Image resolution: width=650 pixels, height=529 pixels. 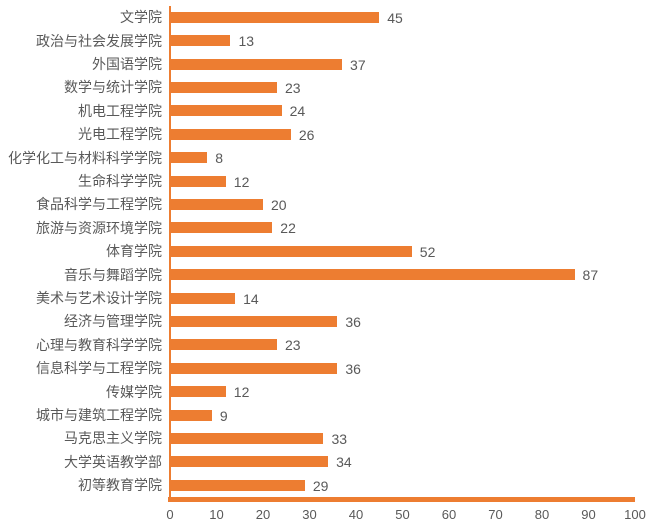 I want to click on category-label: 城市与建筑工程学院, so click(x=99, y=415).